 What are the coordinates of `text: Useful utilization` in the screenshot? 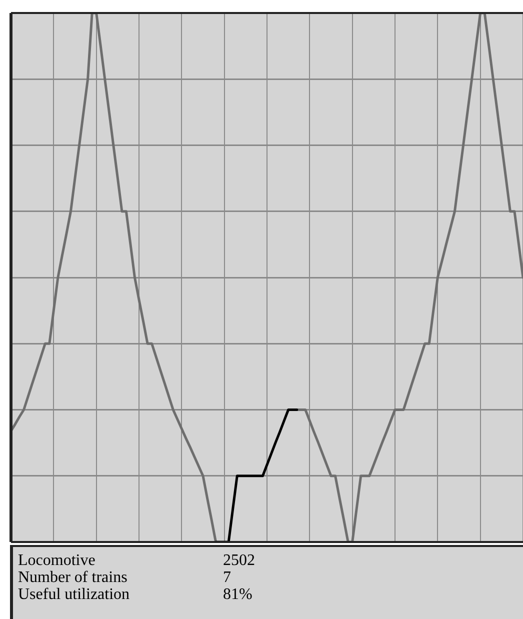 It's located at (74, 594).